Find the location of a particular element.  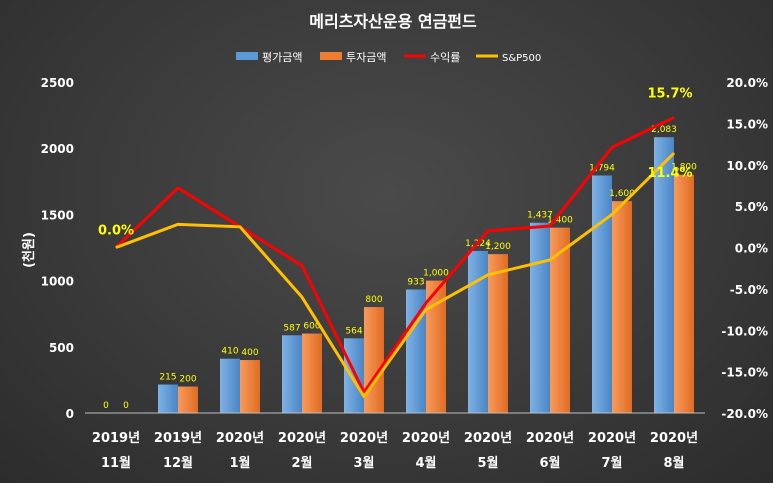

bar-value-label: 1,794 is located at coordinates (602, 168).